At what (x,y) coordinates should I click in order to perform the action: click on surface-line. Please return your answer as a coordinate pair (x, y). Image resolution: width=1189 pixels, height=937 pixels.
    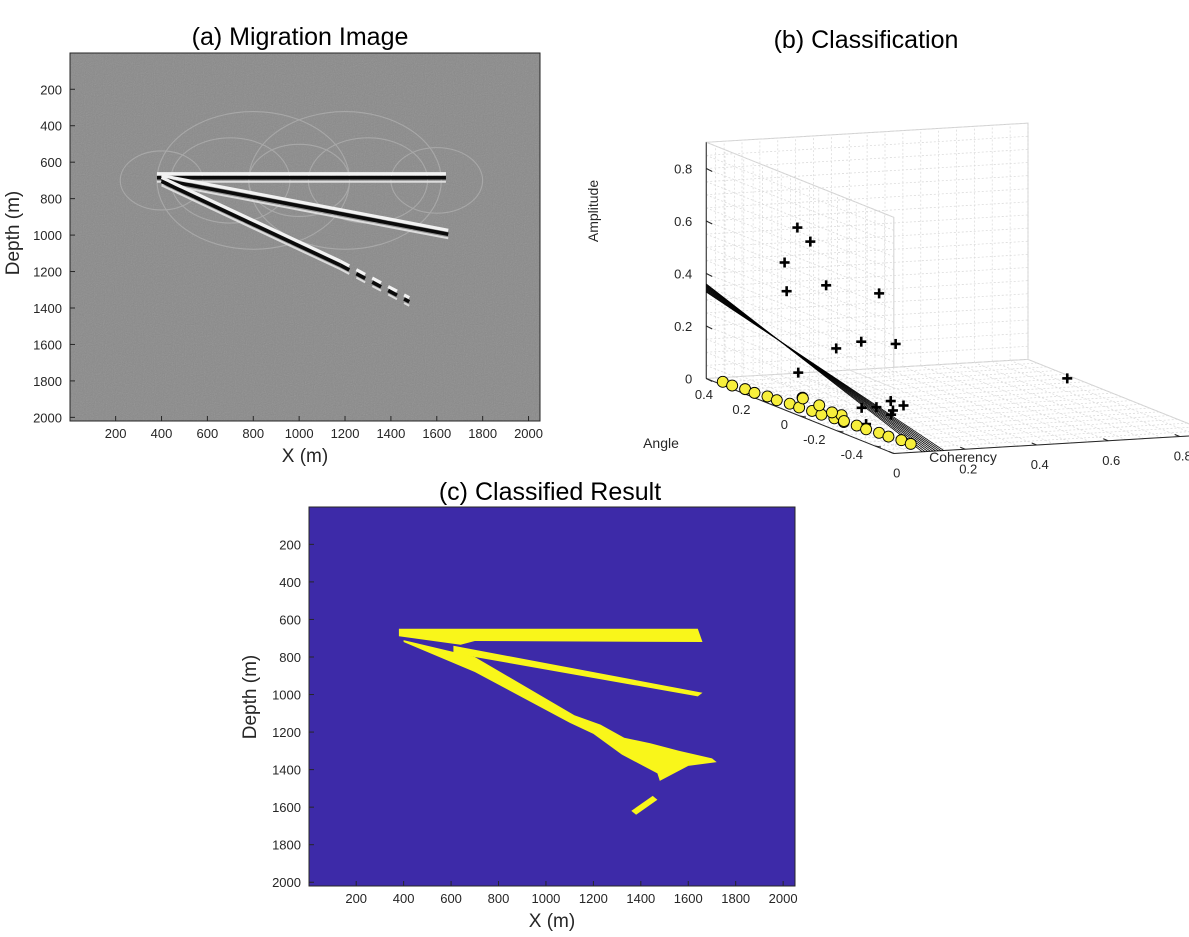
    Looking at the image, I should click on (825, 371).